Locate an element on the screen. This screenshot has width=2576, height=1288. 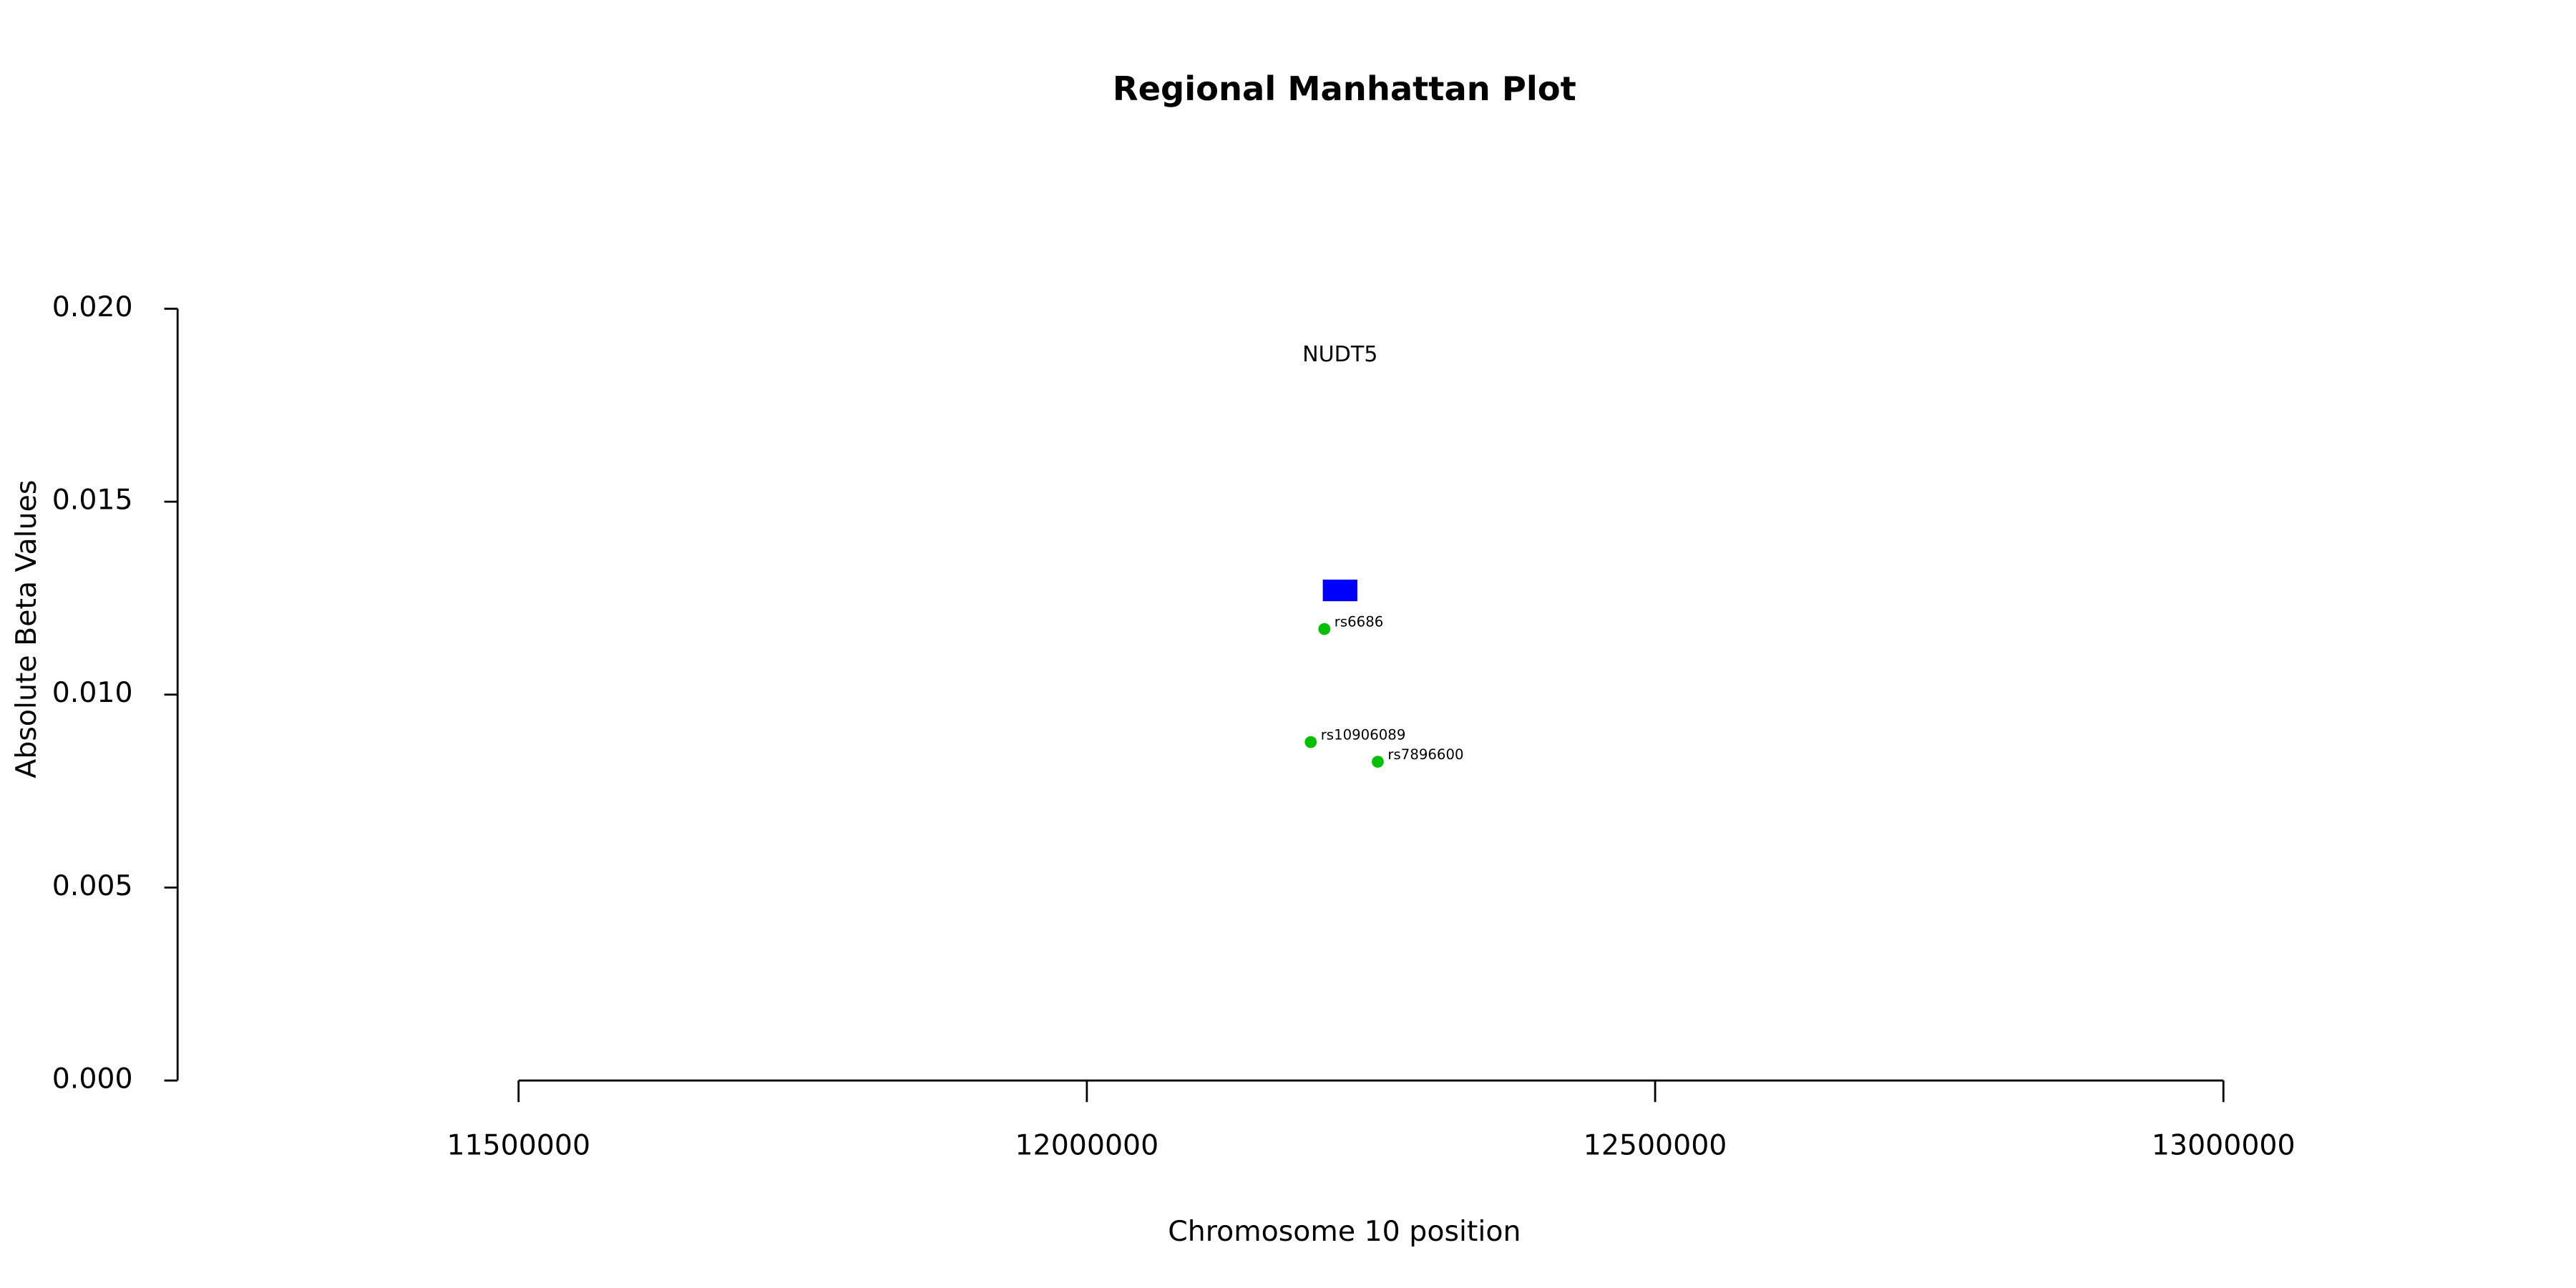
y-tick-label: 0.015 is located at coordinates (92, 500).